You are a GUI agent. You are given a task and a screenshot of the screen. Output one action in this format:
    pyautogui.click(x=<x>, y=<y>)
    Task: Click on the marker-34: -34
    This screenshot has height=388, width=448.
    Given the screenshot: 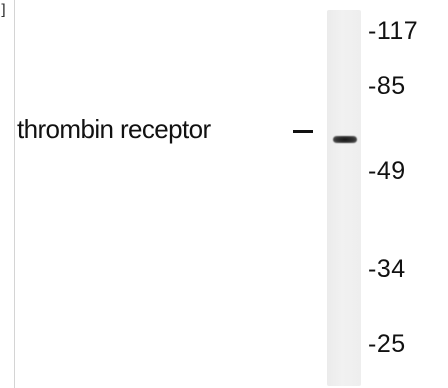 What is the action you would take?
    pyautogui.click(x=387, y=269)
    